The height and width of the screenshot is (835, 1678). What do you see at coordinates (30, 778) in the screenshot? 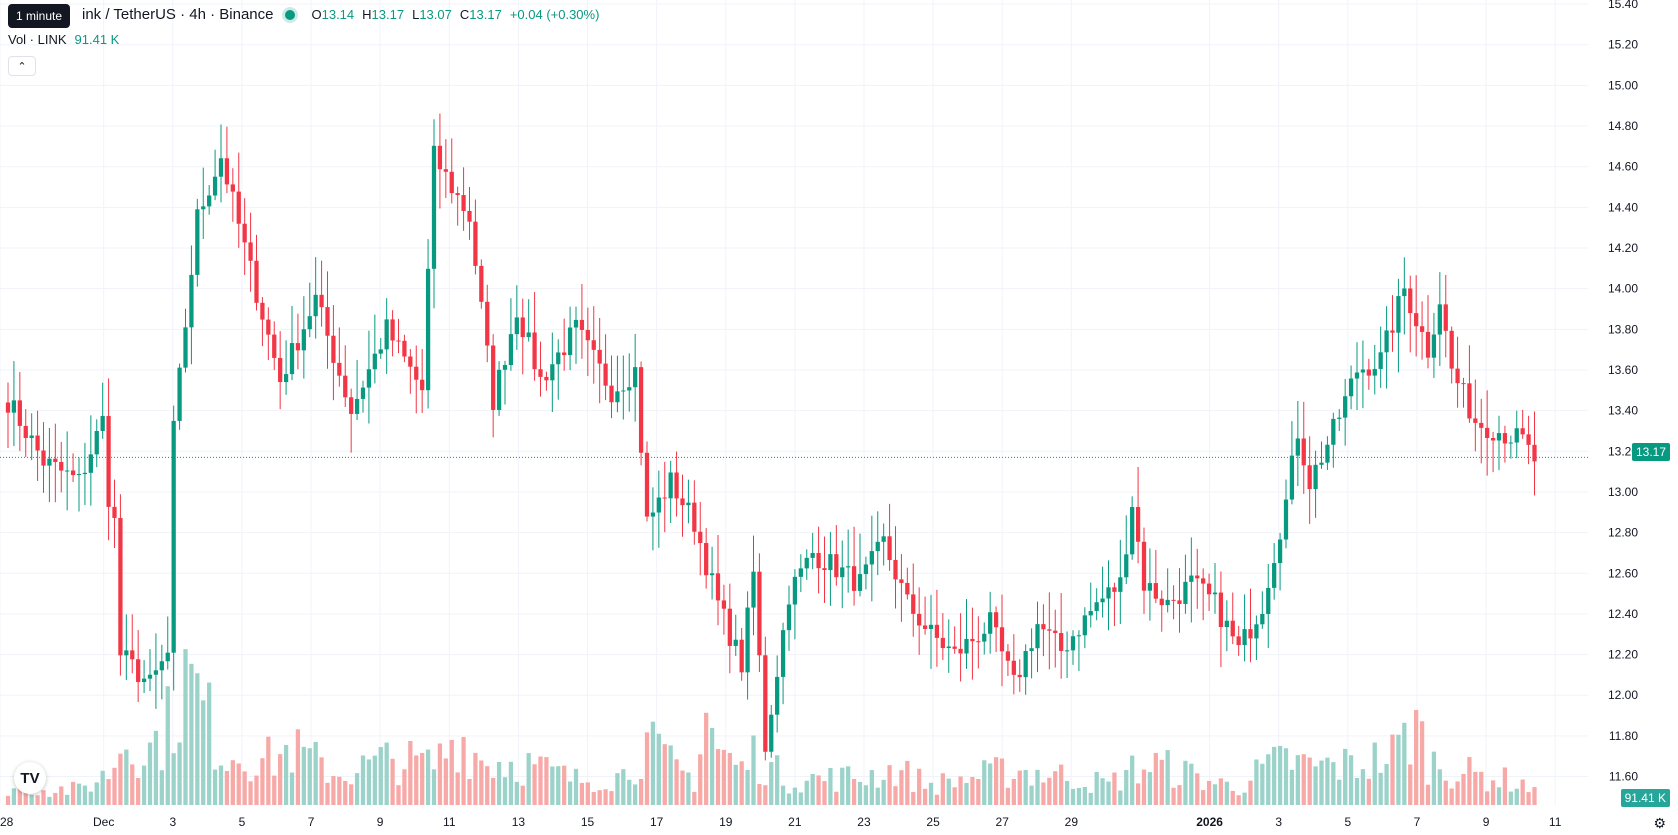
I see `tradingview-logo-icon: TV` at bounding box center [30, 778].